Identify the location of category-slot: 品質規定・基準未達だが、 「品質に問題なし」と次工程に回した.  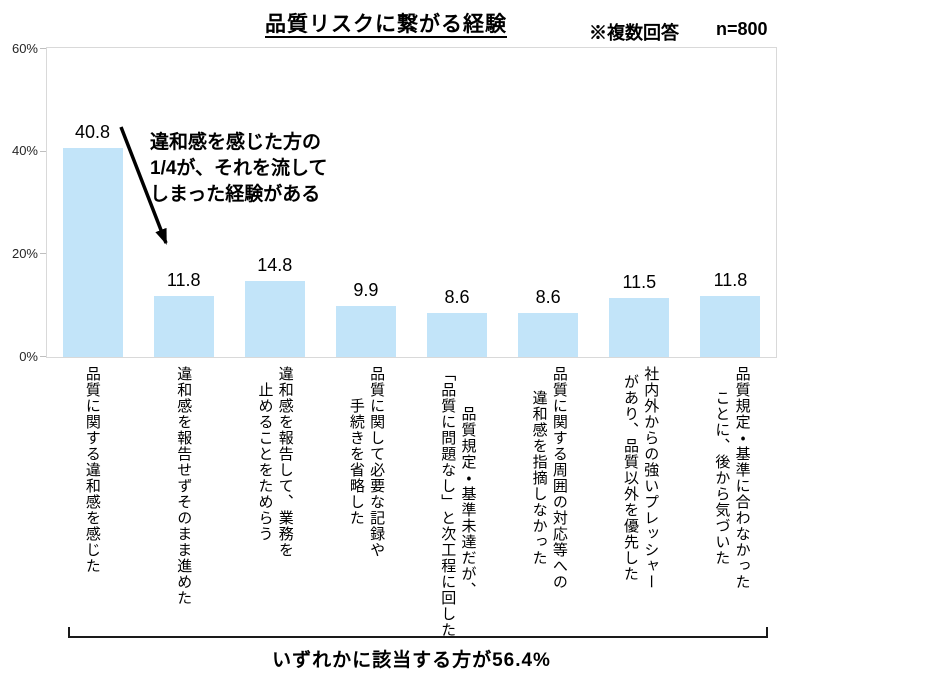
(457, 502).